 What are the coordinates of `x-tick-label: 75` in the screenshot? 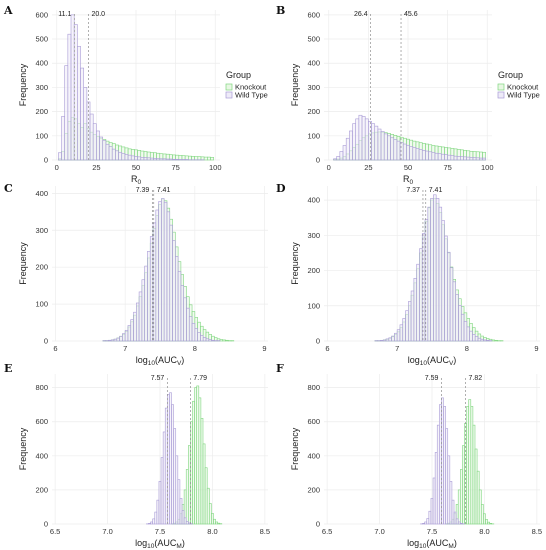 It's located at (447, 167).